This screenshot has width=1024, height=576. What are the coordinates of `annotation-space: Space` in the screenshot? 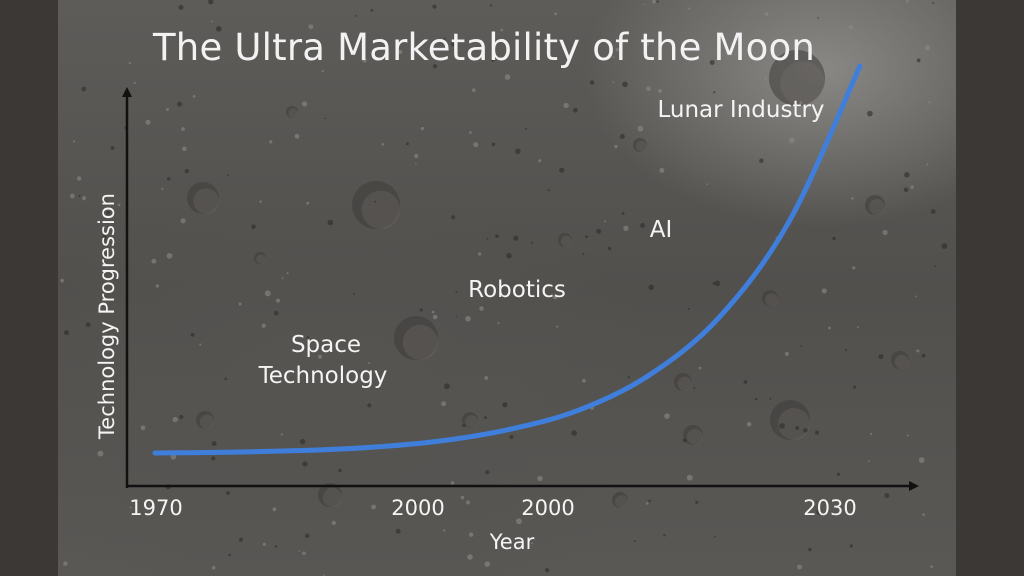 It's located at (326, 345).